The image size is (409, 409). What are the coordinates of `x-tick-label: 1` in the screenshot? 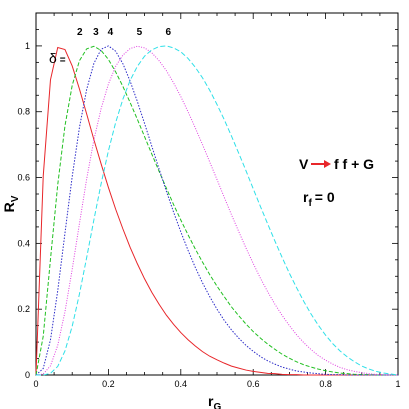 It's located at (397, 384).